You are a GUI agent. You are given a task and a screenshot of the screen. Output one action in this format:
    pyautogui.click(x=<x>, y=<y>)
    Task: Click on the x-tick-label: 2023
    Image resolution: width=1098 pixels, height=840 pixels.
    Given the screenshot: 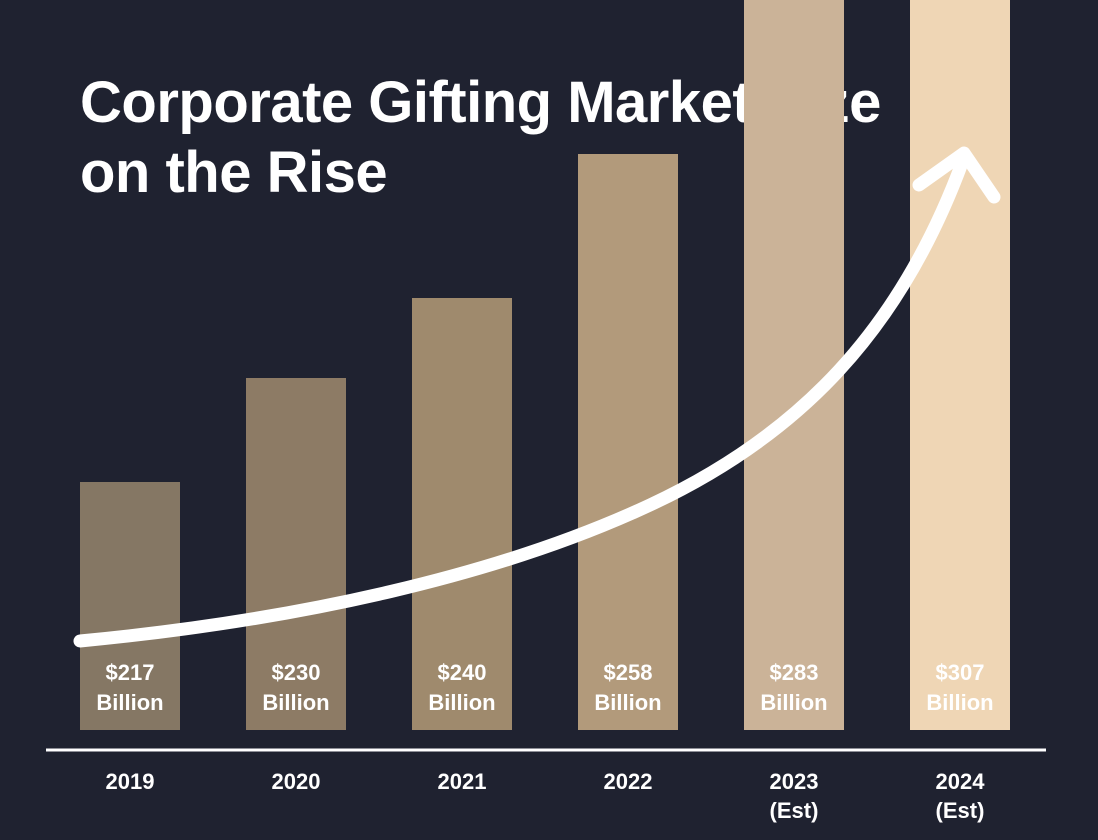 What is the action you would take?
    pyautogui.click(x=794, y=781)
    